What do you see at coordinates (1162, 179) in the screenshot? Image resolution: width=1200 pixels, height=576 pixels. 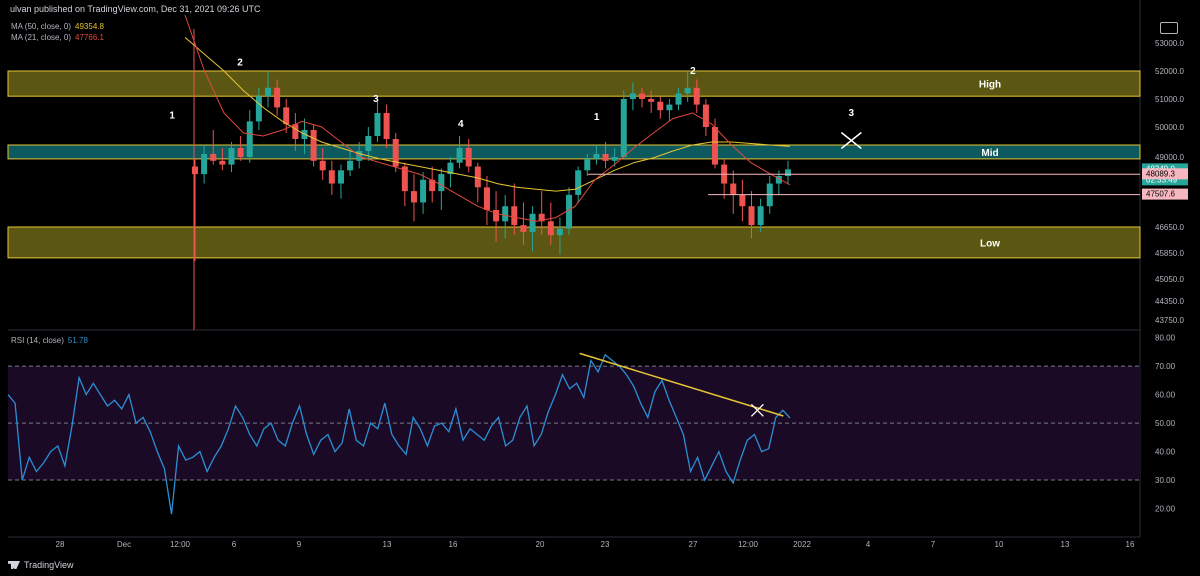 I see `price-label-countdown: 02:33:49` at bounding box center [1162, 179].